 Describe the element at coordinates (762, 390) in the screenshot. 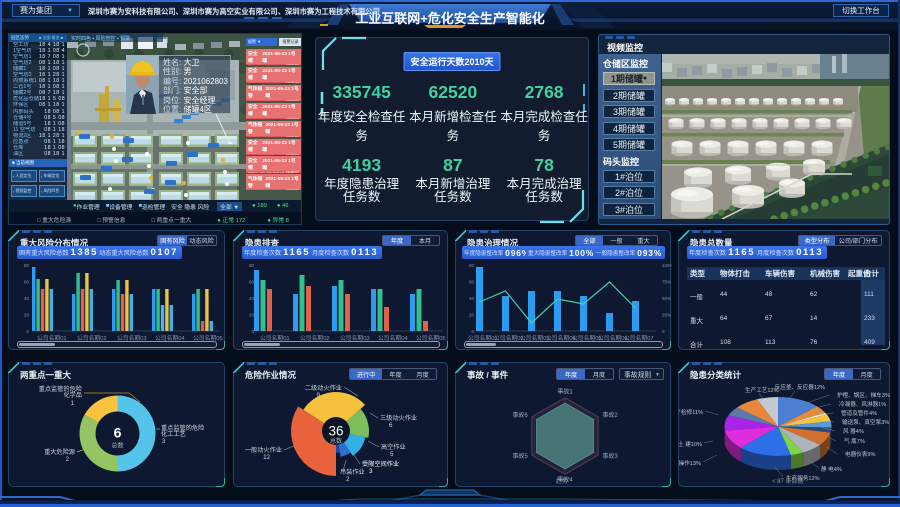

I see `svg-text: 生产工艺12%` at that location.